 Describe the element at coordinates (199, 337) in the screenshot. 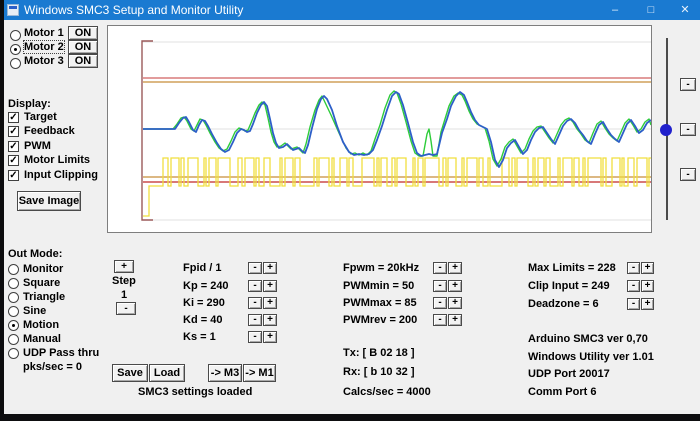

I see `ks-value: Ks = 1` at that location.